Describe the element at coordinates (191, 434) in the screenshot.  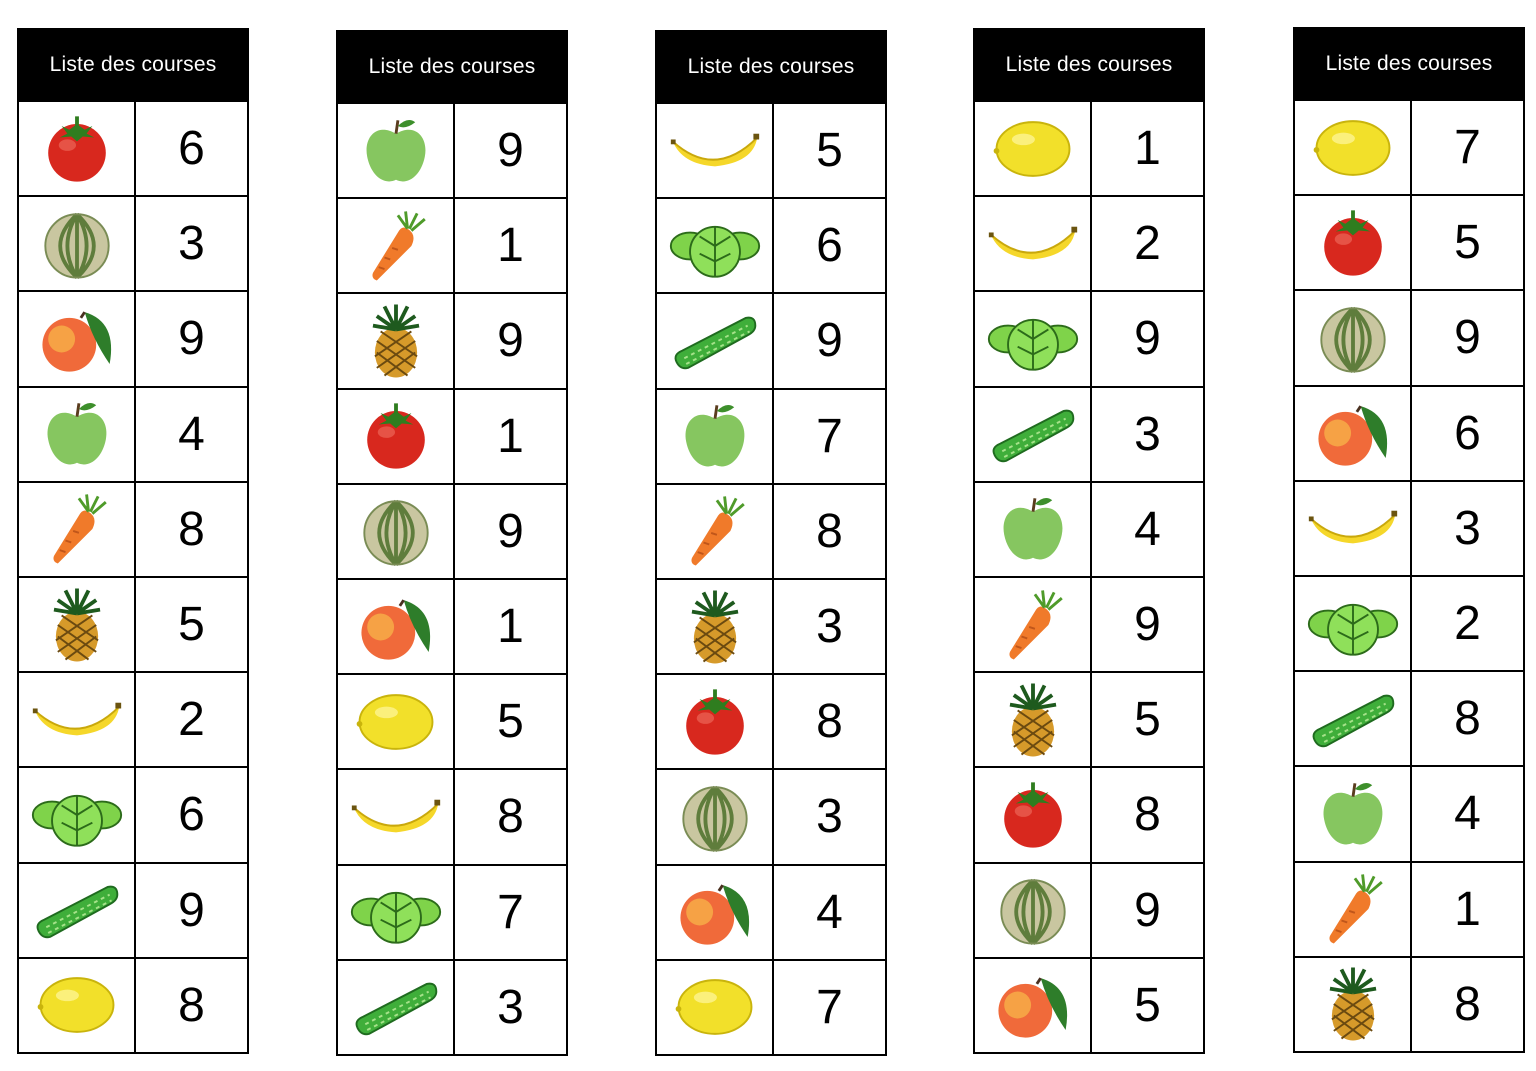
I see `item-quantity: 4` at that location.